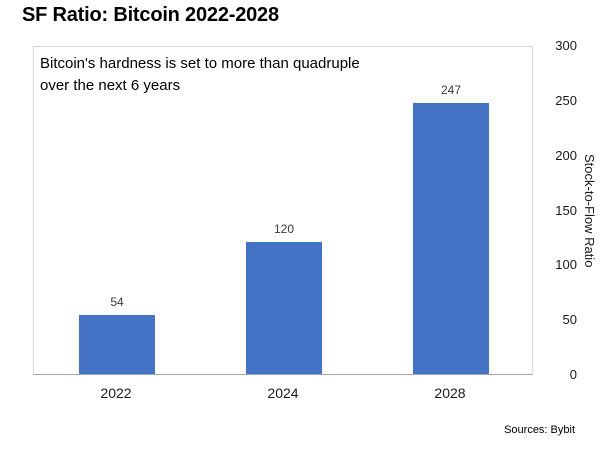  Describe the element at coordinates (566, 45) in the screenshot. I see `y-tick-label: 300` at that location.